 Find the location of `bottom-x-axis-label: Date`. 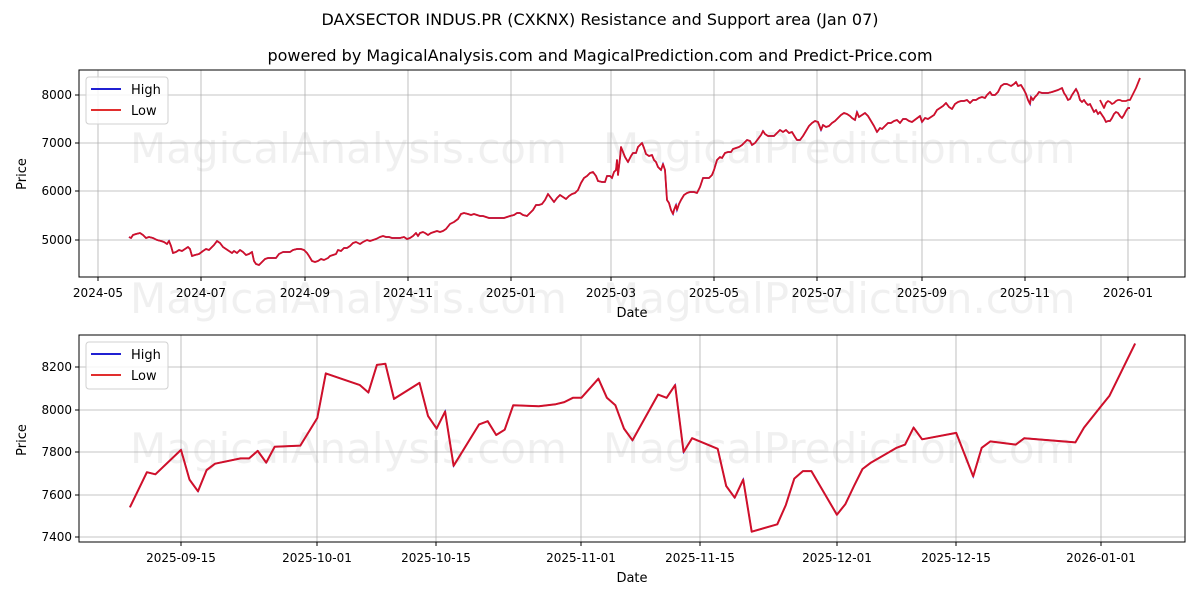

bottom-x-axis-label: Date is located at coordinates (631, 578).